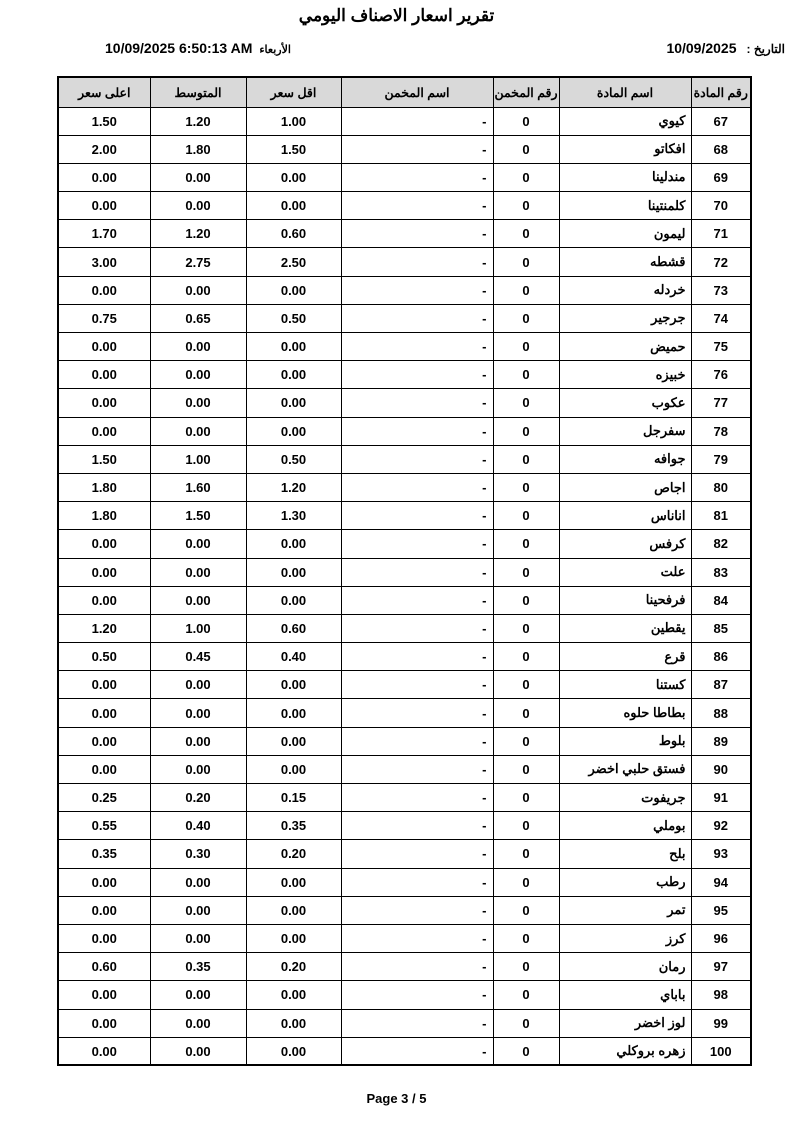  I want to click on item-no-cell: 68, so click(721, 149).